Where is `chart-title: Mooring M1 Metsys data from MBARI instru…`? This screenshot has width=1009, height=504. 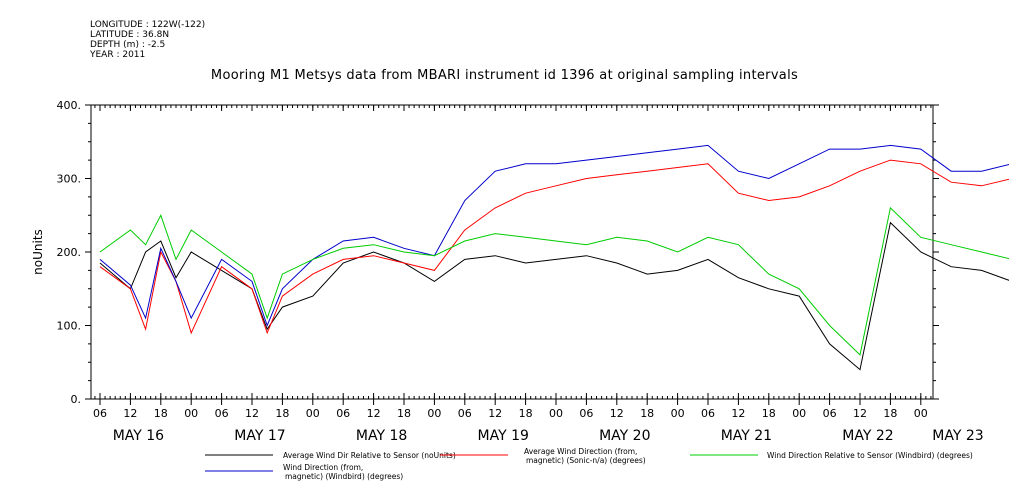 chart-title: Mooring M1 Metsys data from MBARI instru… is located at coordinates (504, 75).